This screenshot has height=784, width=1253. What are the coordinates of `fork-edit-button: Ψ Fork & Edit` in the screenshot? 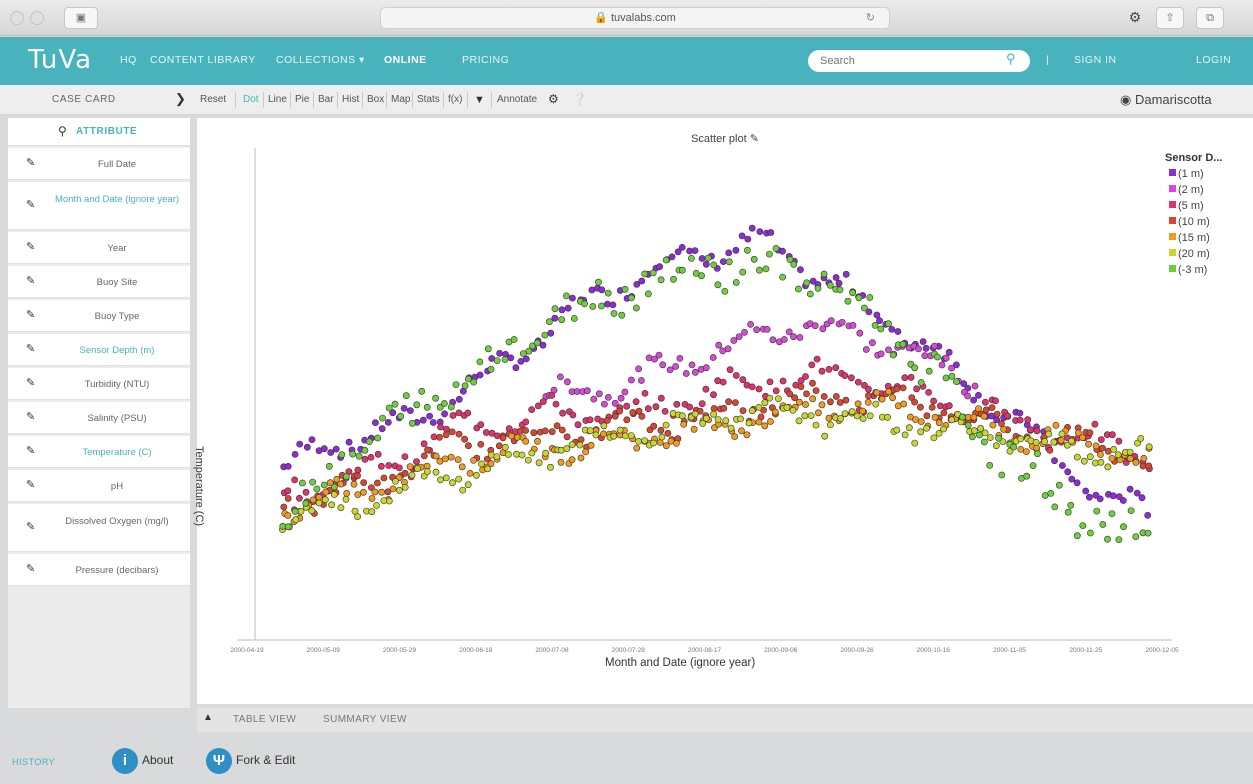 It's located at (250, 761).